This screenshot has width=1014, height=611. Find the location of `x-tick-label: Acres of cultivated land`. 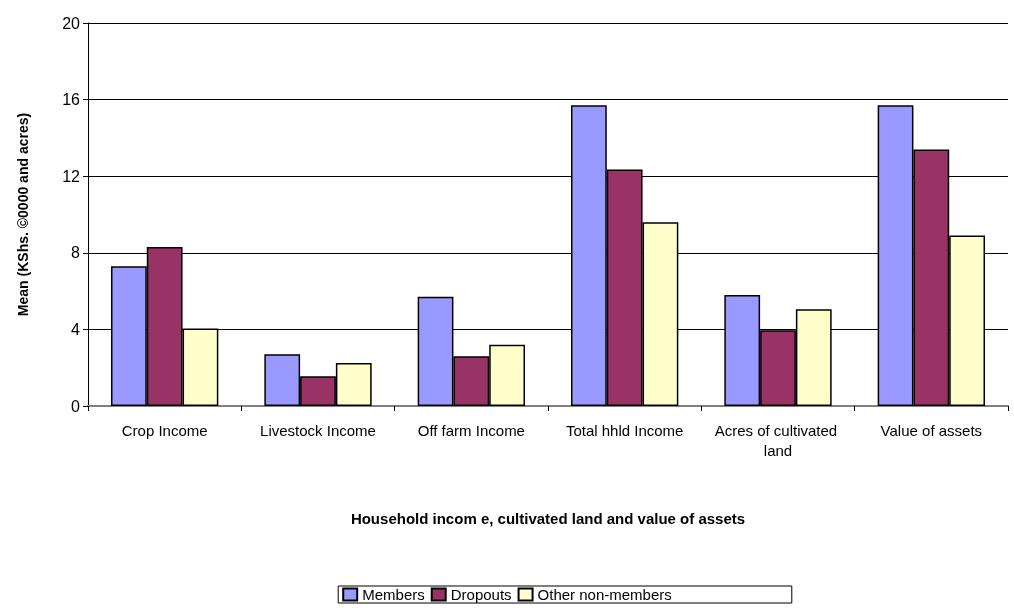

x-tick-label: Acres of cultivated land is located at coordinates (778, 440).